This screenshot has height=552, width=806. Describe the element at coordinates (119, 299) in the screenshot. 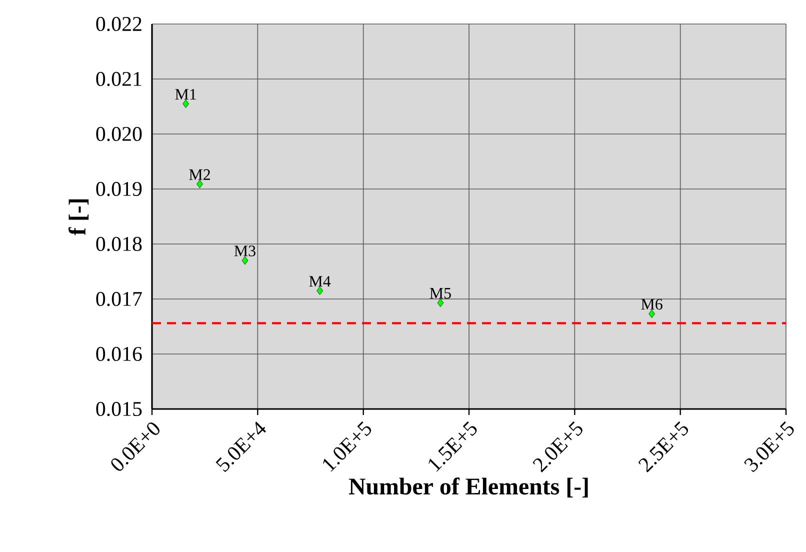

I see `y-tick-label: 0.017` at that location.